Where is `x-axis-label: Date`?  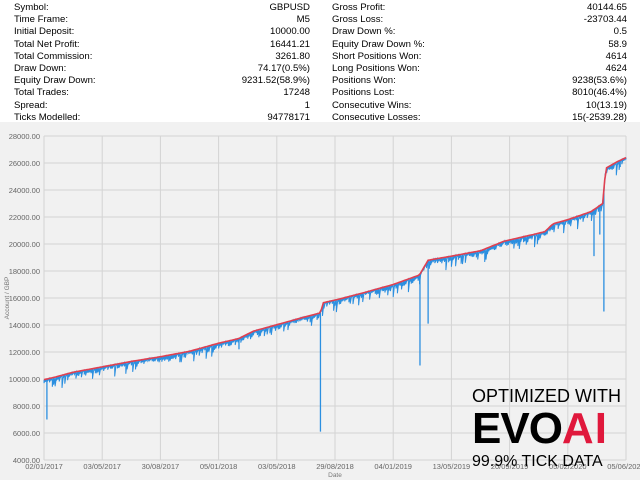 x-axis-label: Date is located at coordinates (335, 475).